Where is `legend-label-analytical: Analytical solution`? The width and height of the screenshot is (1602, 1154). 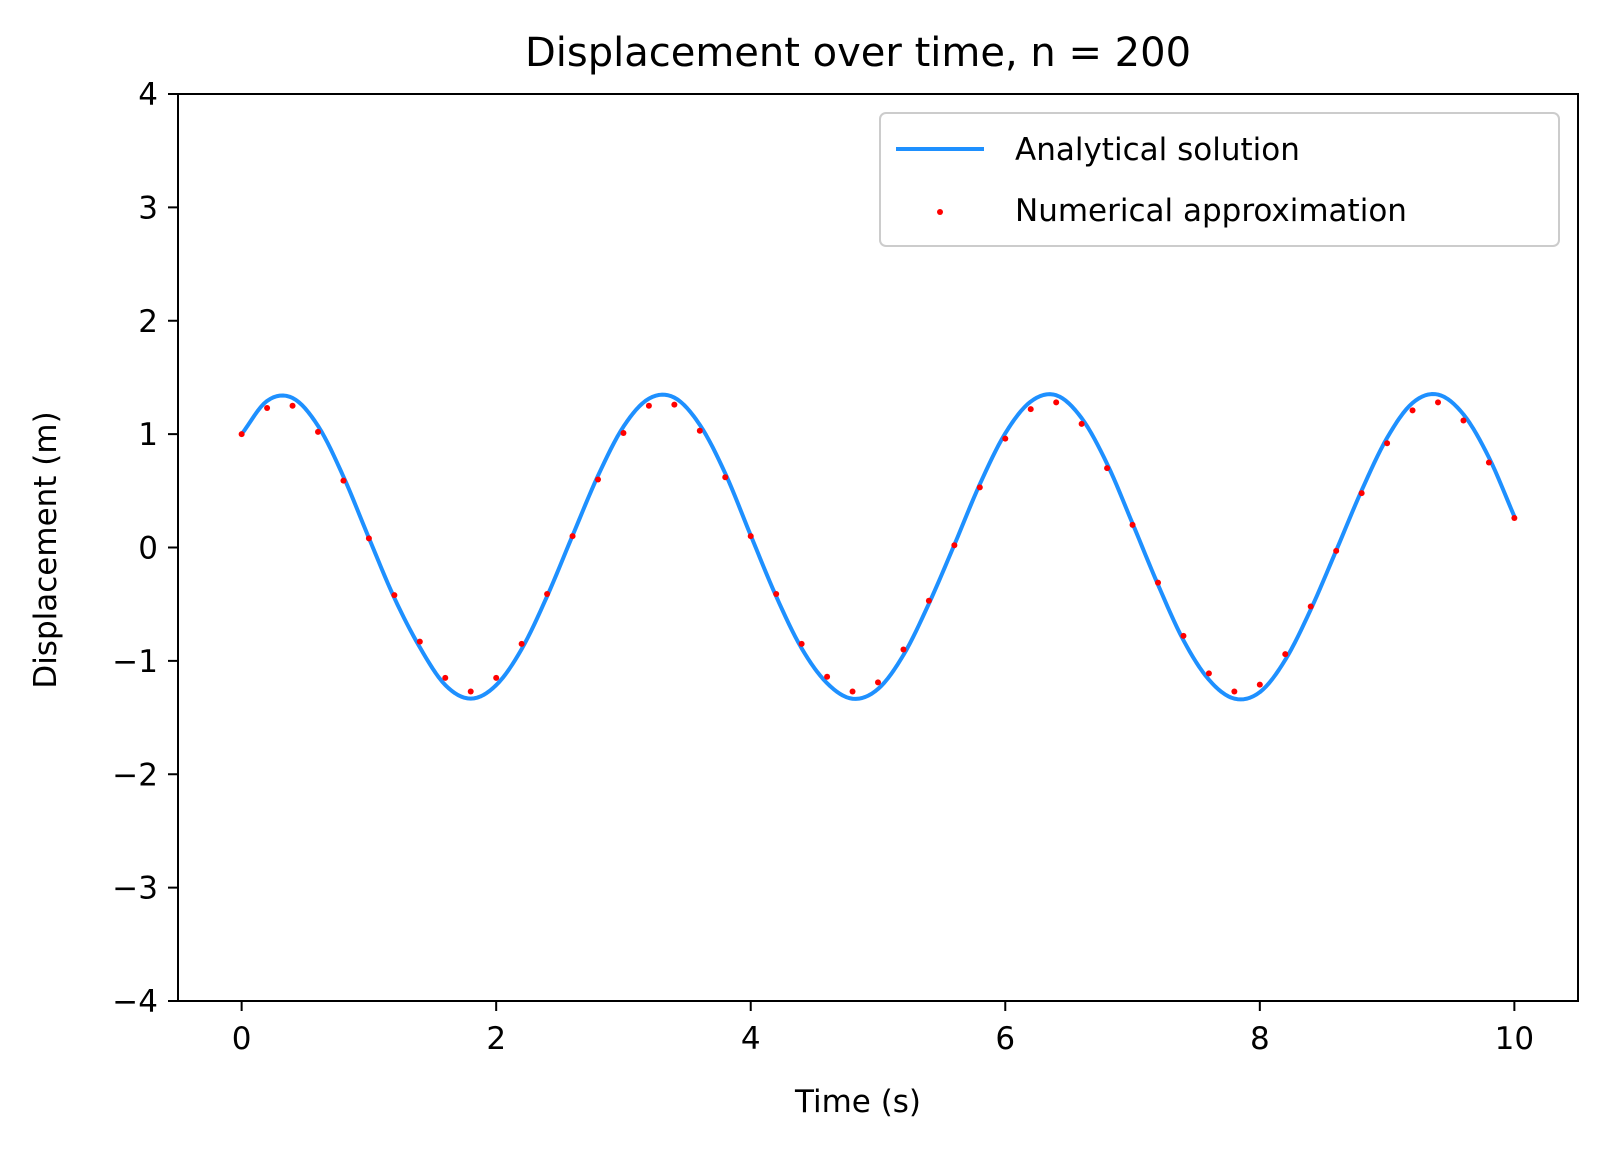 legend-label-analytical: Analytical solution is located at coordinates (1157, 150).